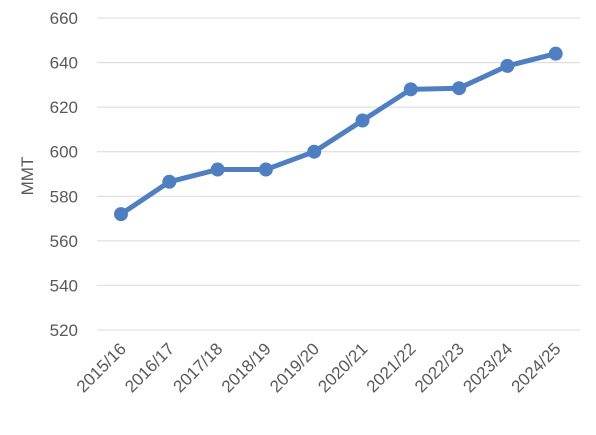 The image size is (596, 435). What do you see at coordinates (64, 174) in the screenshot?
I see `y-axis-tick-labels: 520 540 560 580 600 620 640 660` at bounding box center [64, 174].